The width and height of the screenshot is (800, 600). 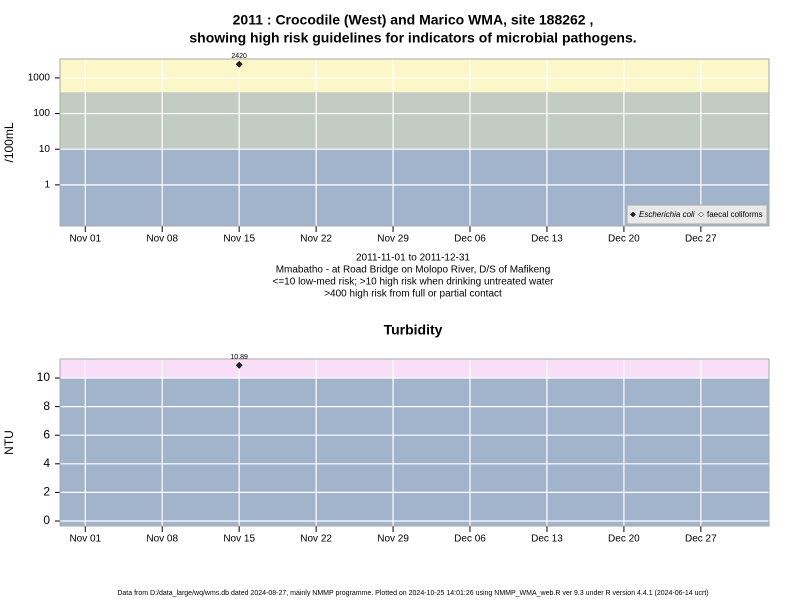 I want to click on y-axis-label: NTU, so click(x=9, y=442).